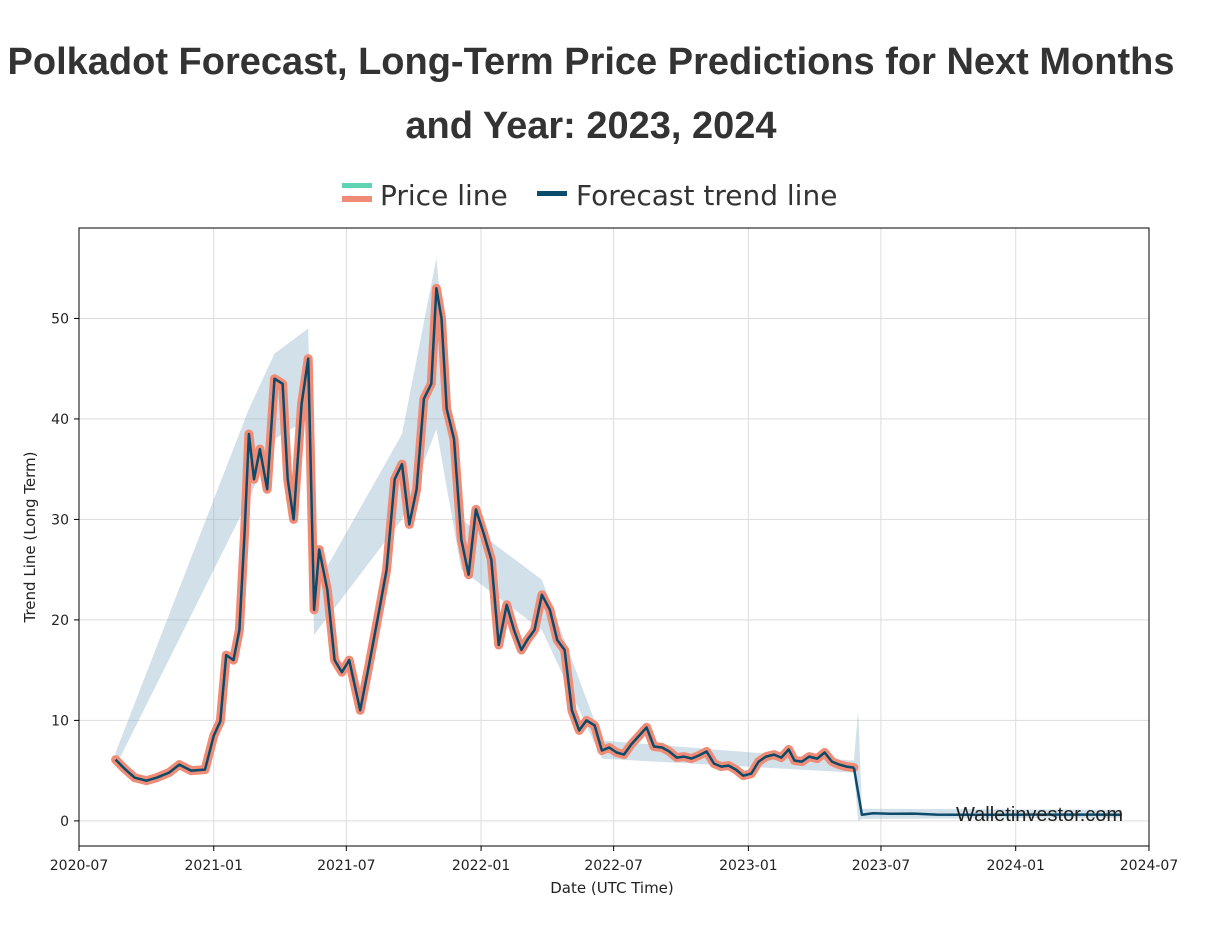  Describe the element at coordinates (552, 193) in the screenshot. I see `legend-forecast-swatch` at that location.